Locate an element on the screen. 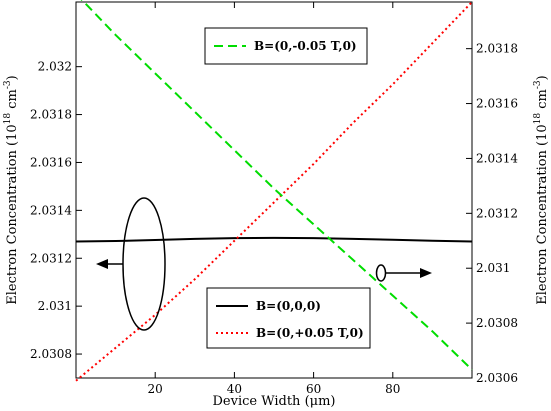 This screenshot has width=551, height=411. left-y-tick-label: 2.0318 is located at coordinates (51, 115).